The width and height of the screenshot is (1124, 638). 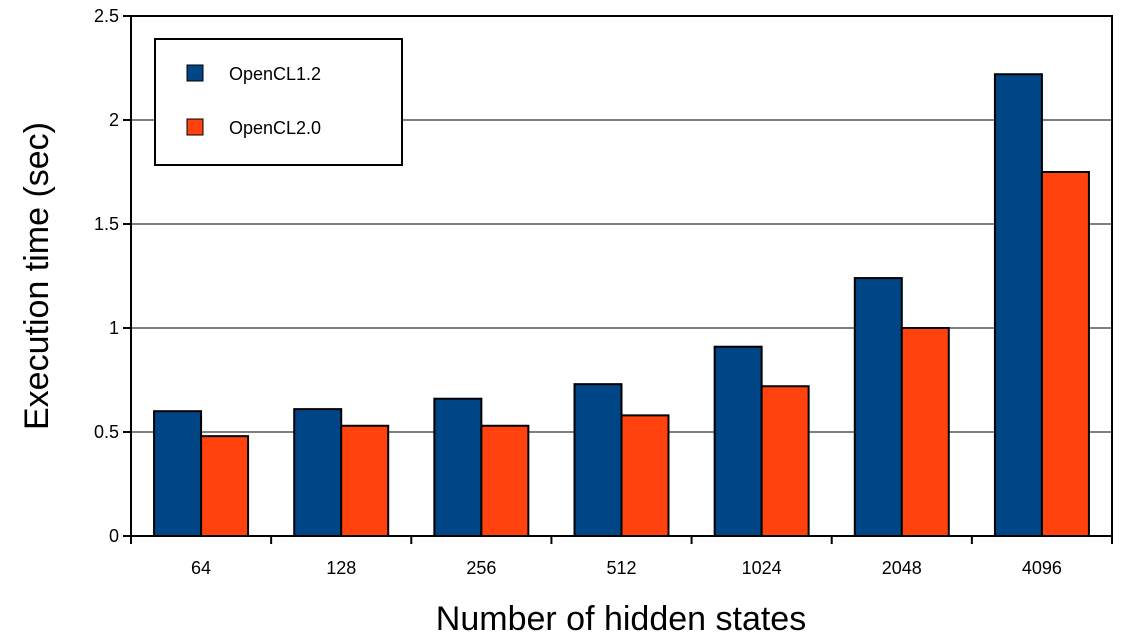 What do you see at coordinates (114, 328) in the screenshot?
I see `y-tick-label: 1` at bounding box center [114, 328].